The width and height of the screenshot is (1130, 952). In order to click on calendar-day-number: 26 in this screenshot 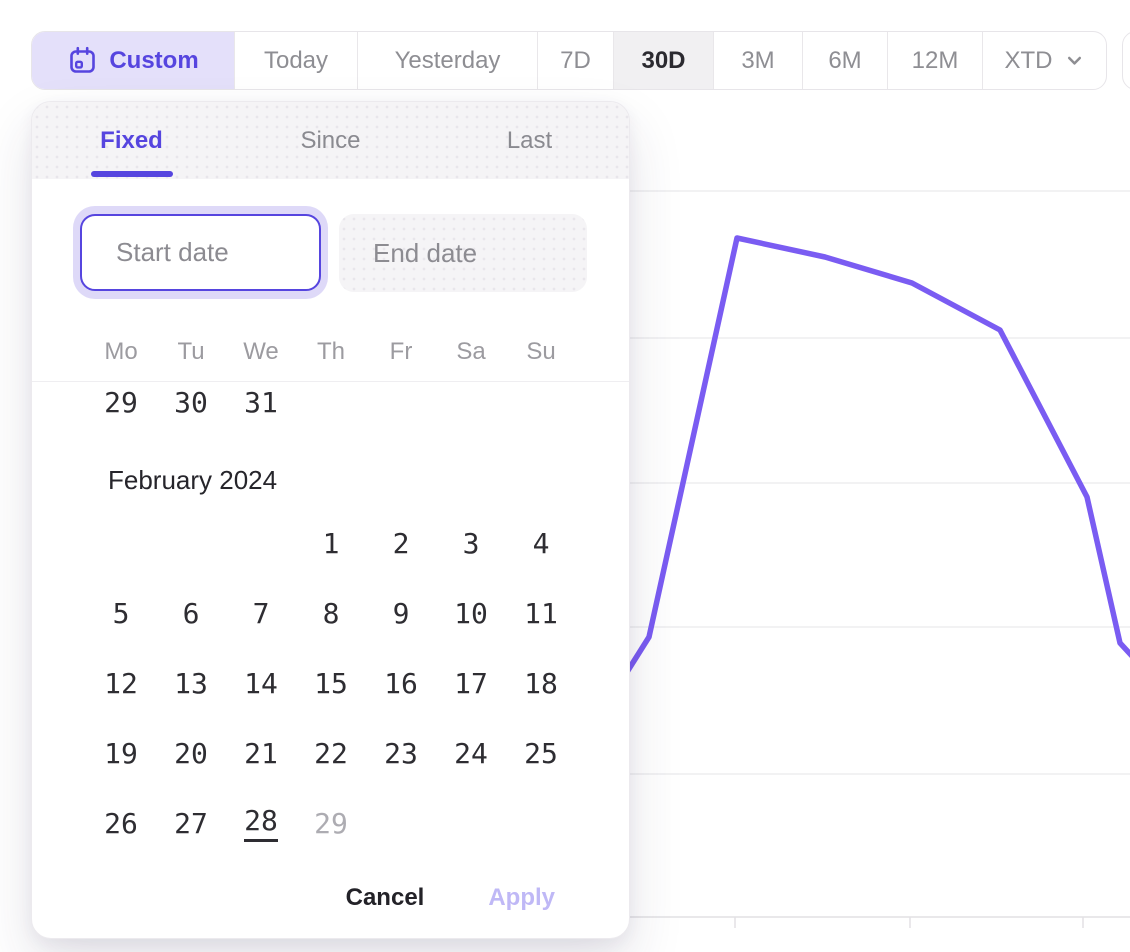, I will do `click(121, 823)`.